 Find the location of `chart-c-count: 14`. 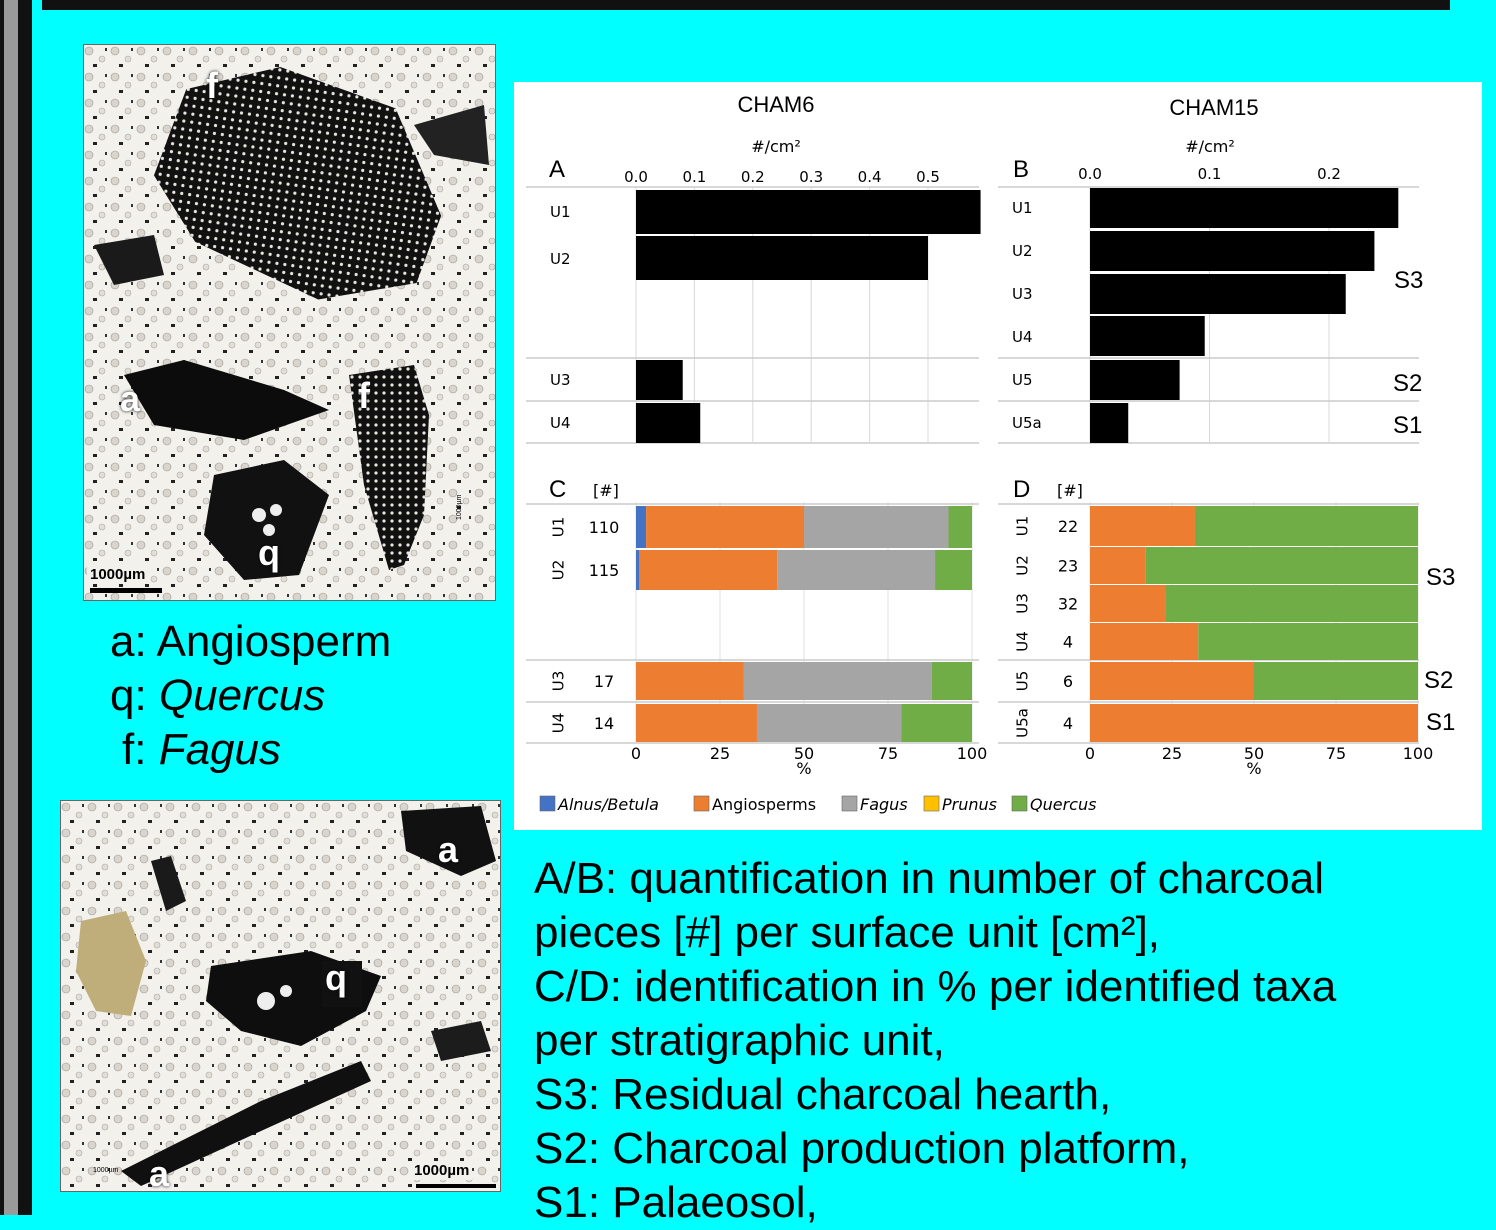

chart-c-count: 14 is located at coordinates (604, 723).